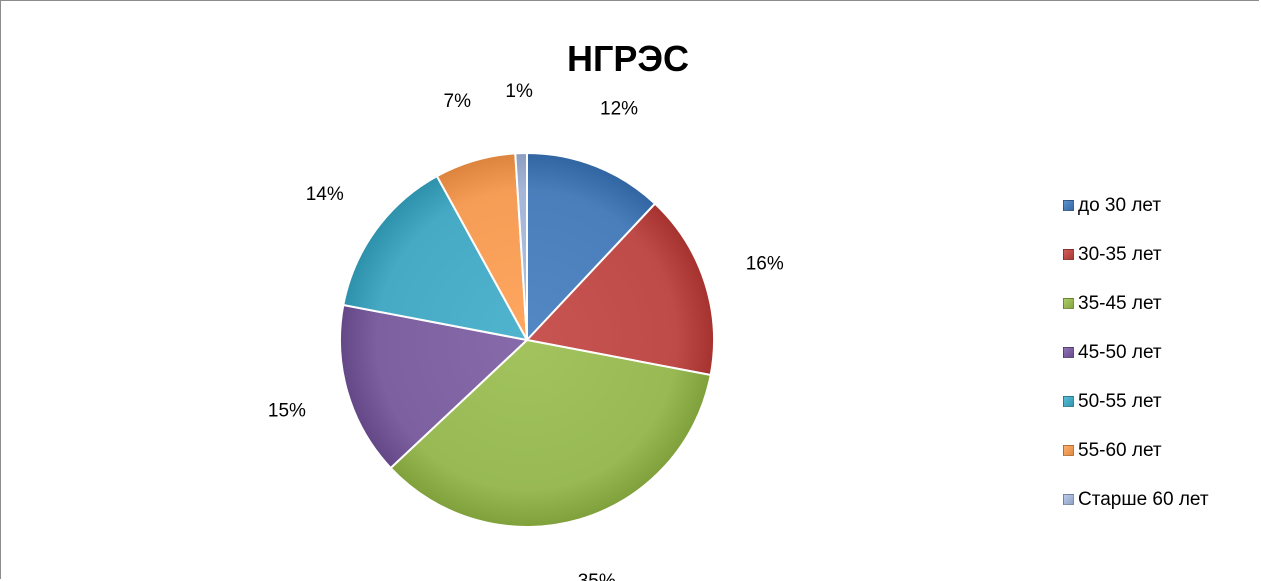 The height and width of the screenshot is (581, 1261). What do you see at coordinates (1120, 303) in the screenshot?
I see `legend-label: 35-45 лет` at bounding box center [1120, 303].